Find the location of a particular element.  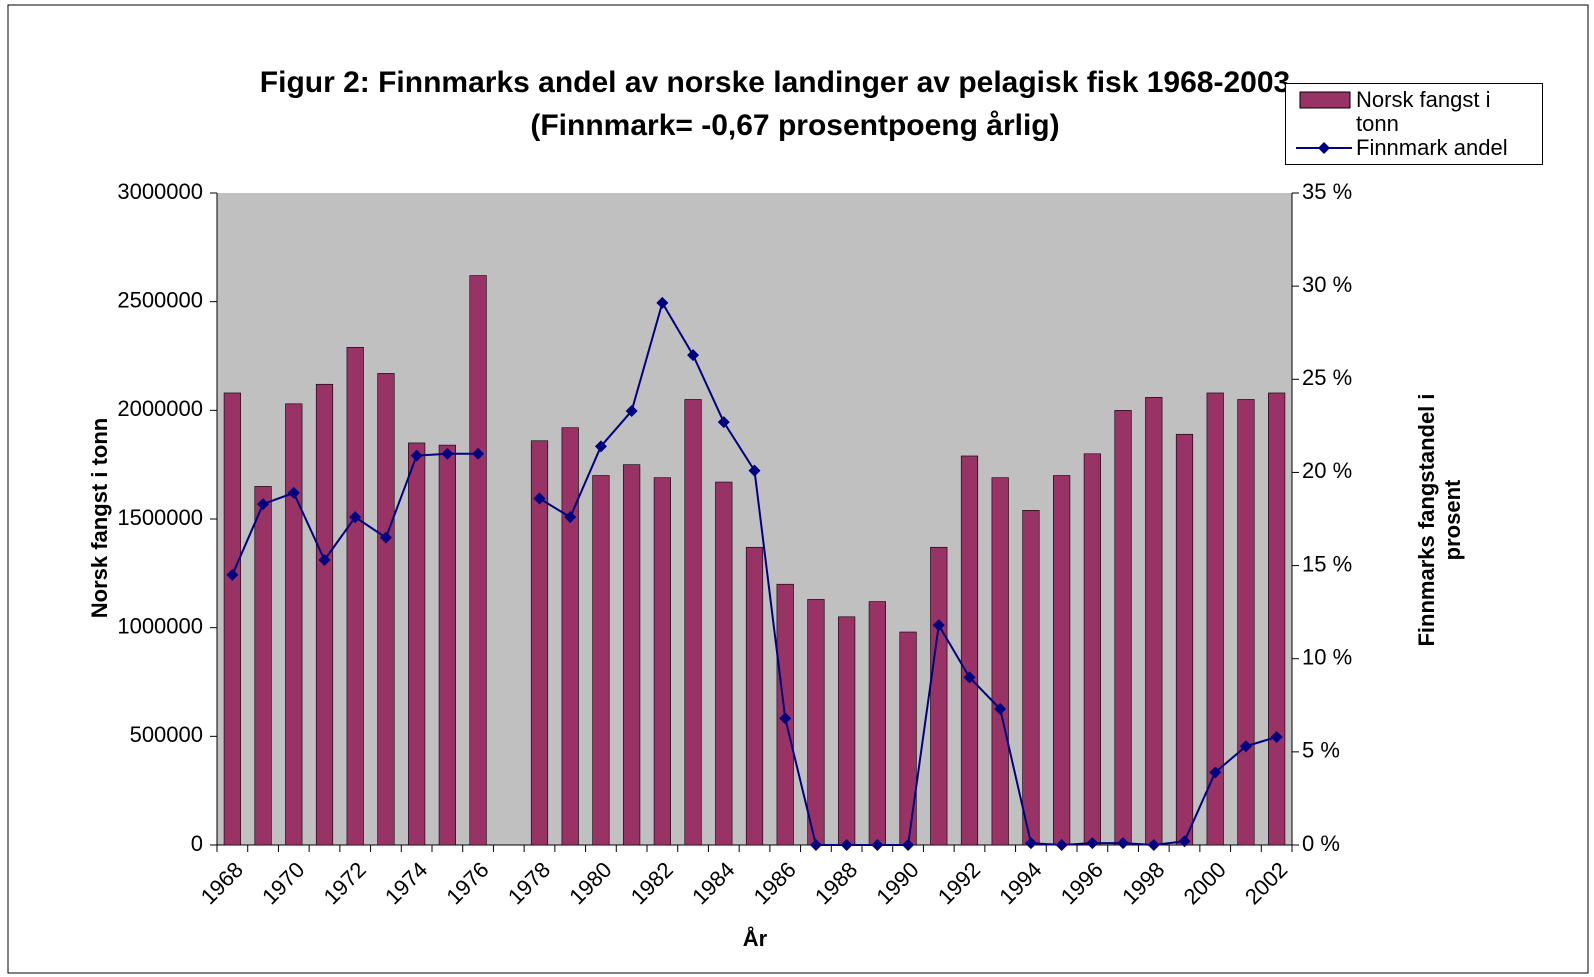

y-tick-label: 500000 is located at coordinates (166, 734).